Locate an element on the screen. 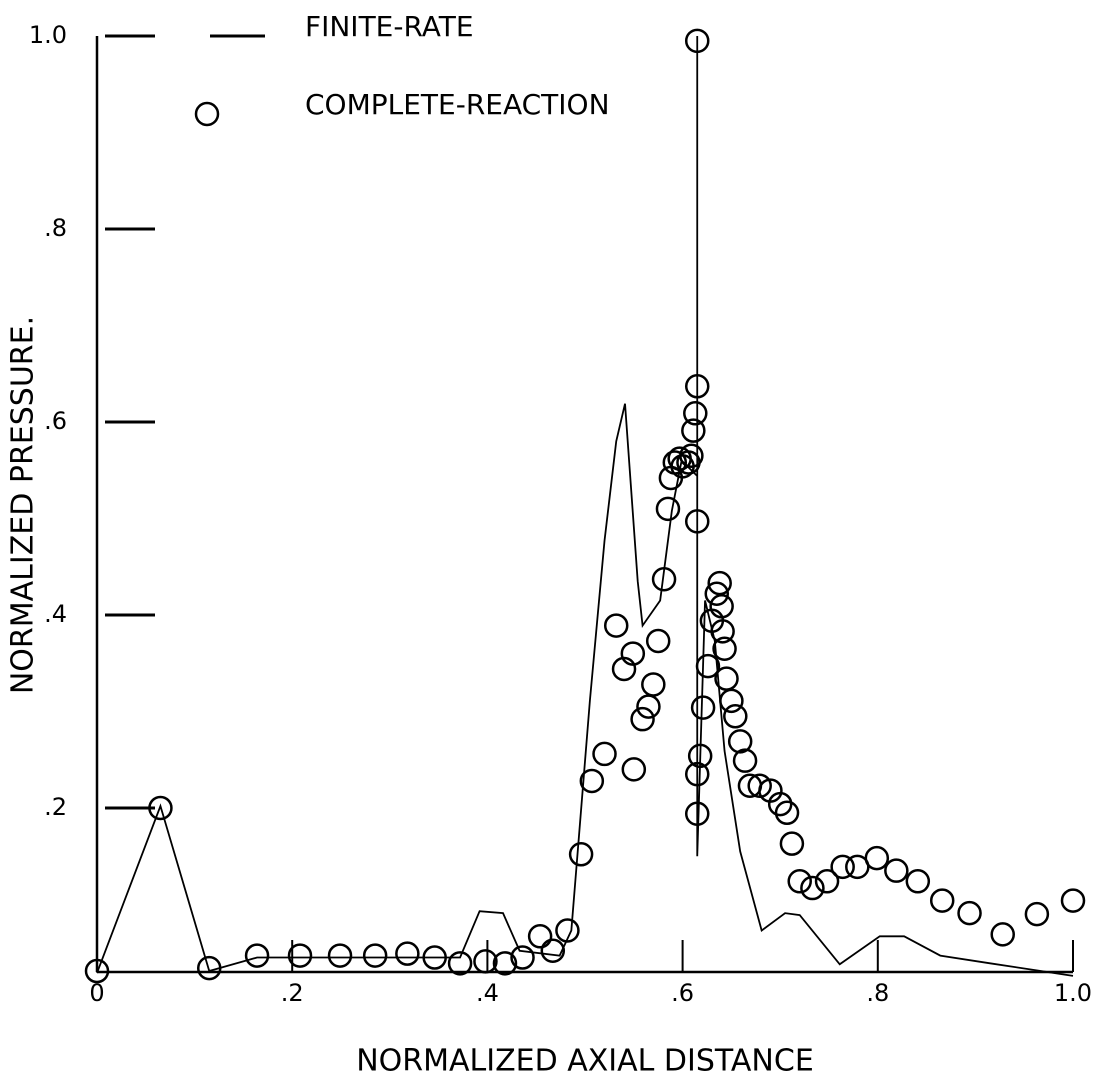 This screenshot has height=1086, width=1103. x-axis-label: NORMALIZED AXIAL DISTANCE is located at coordinates (585, 1061).